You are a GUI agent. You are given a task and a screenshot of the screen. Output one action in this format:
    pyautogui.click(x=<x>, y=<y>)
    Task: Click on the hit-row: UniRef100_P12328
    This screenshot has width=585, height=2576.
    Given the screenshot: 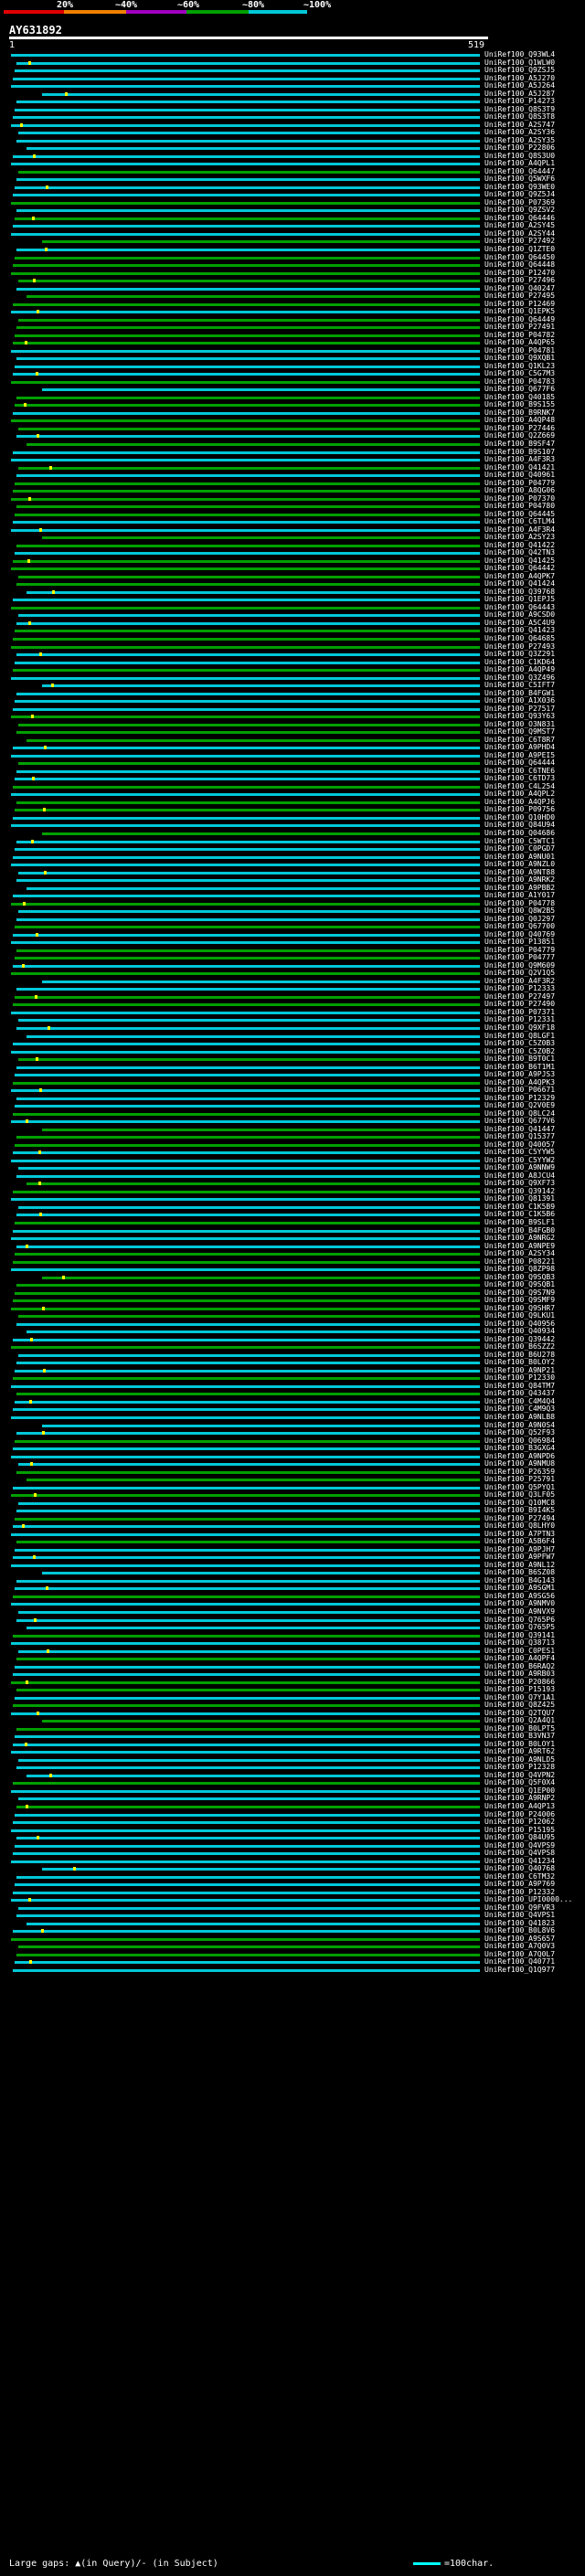 What is the action you would take?
    pyautogui.click(x=293, y=1767)
    